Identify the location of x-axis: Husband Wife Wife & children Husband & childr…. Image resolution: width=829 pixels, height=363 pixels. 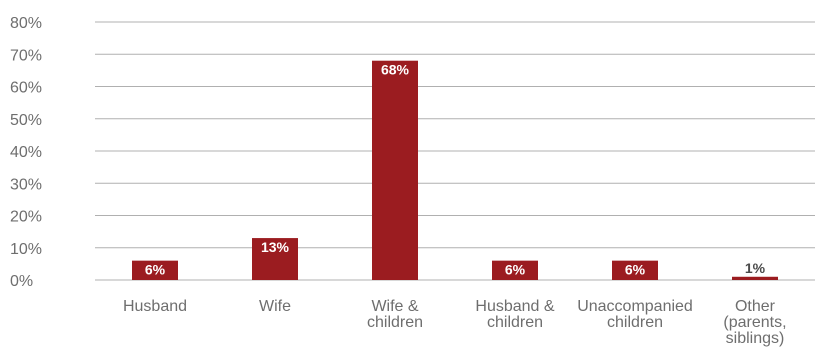
(455, 322).